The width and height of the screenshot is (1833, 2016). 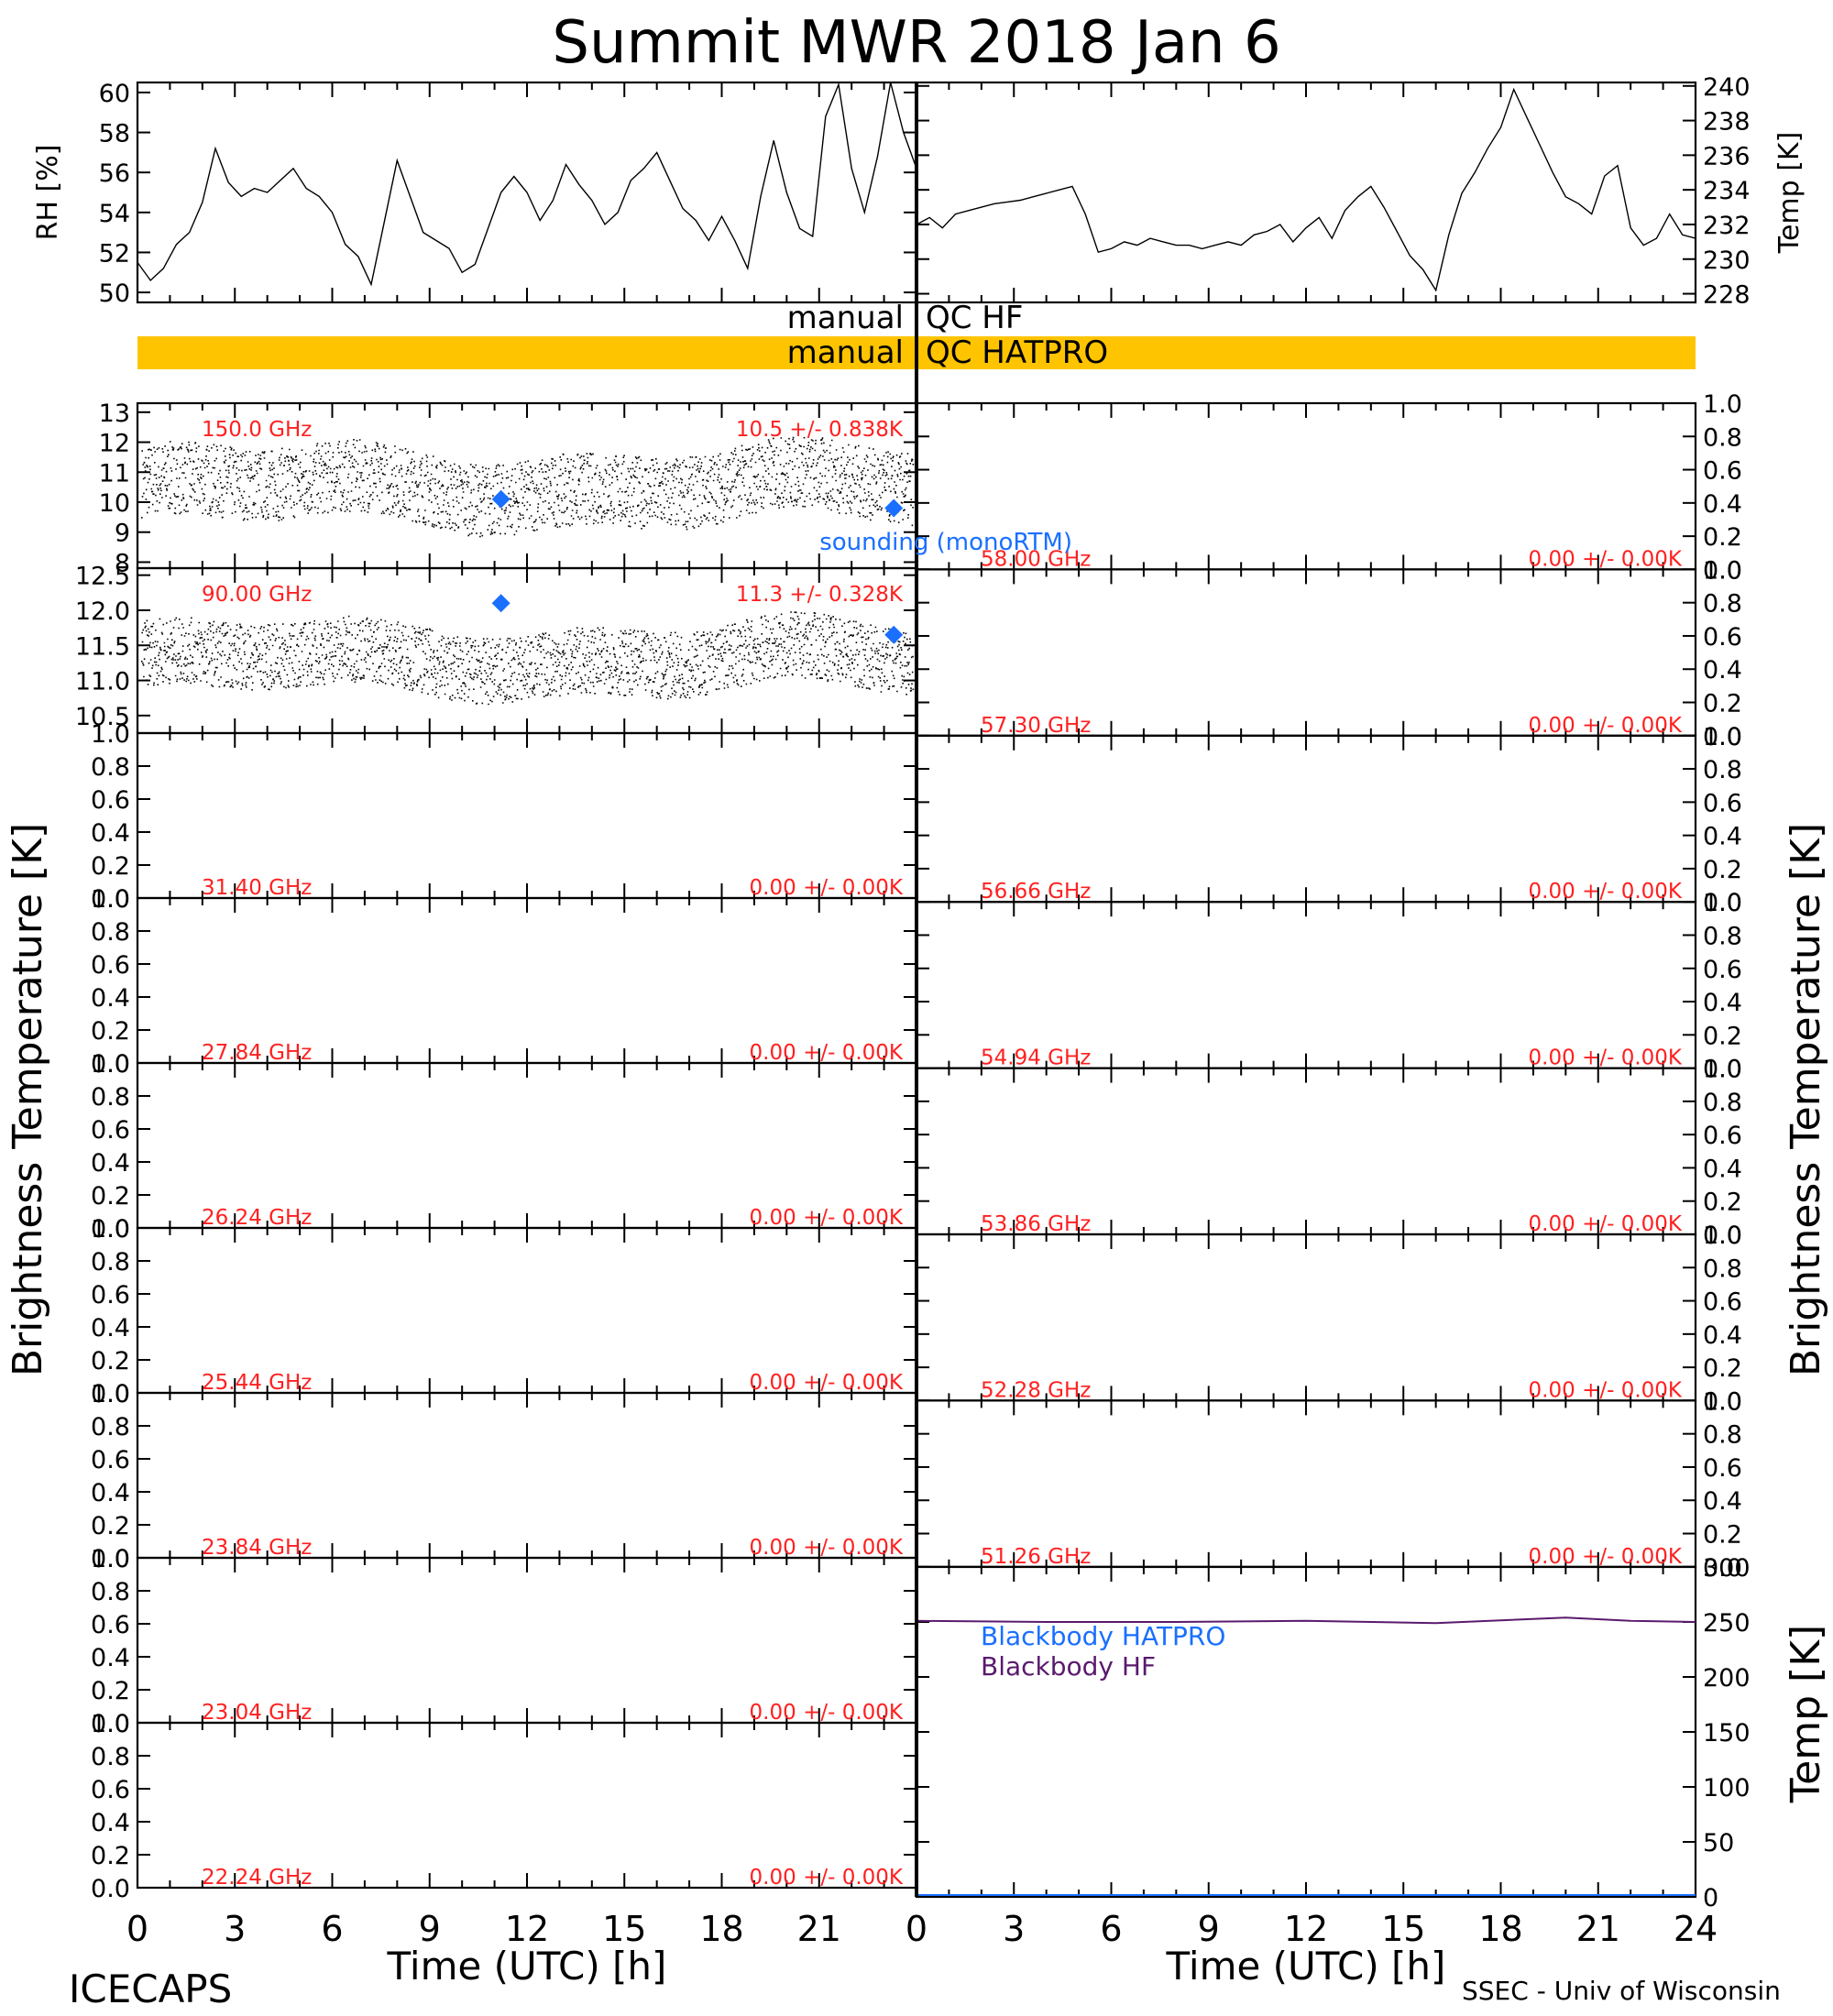 I want to click on bt-panel-left-2-channel-label: 26.24 GHz, so click(x=257, y=1218).